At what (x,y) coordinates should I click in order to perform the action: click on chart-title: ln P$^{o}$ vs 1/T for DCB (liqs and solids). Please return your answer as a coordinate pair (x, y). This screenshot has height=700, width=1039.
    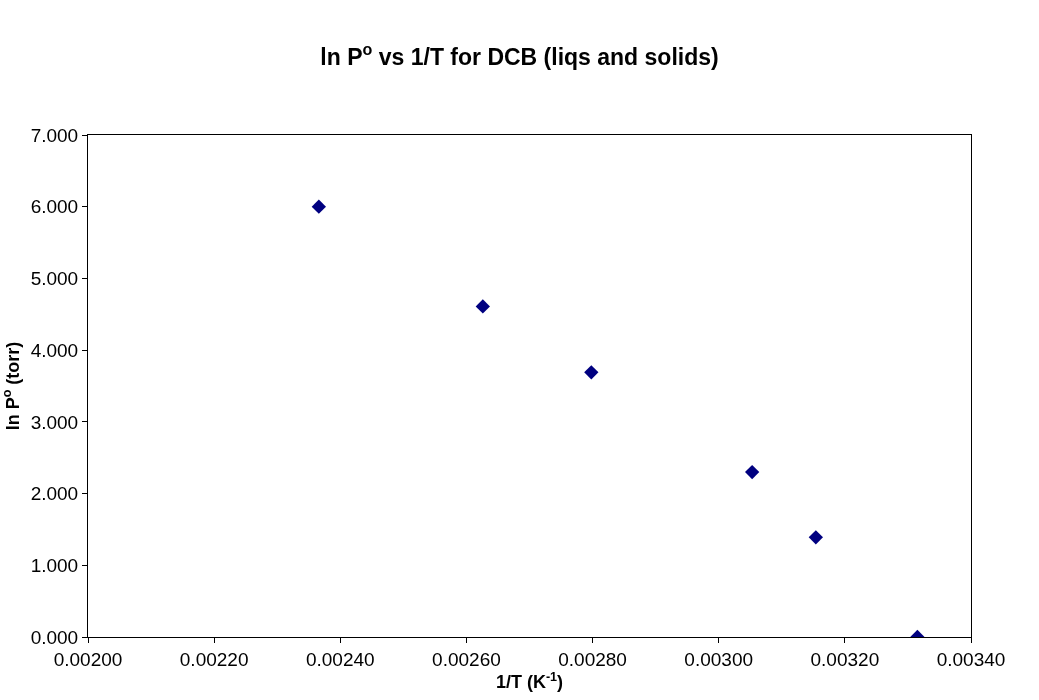
    Looking at the image, I should click on (519, 55).